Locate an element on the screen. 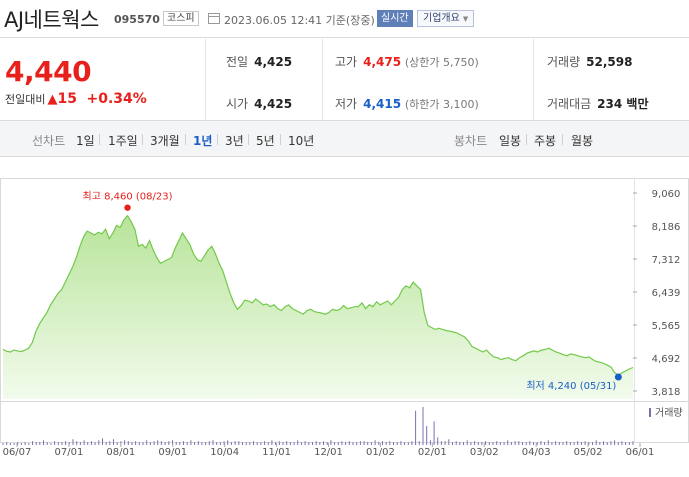 This screenshot has height=477, width=689. realtime-button: 실시간 is located at coordinates (395, 18).